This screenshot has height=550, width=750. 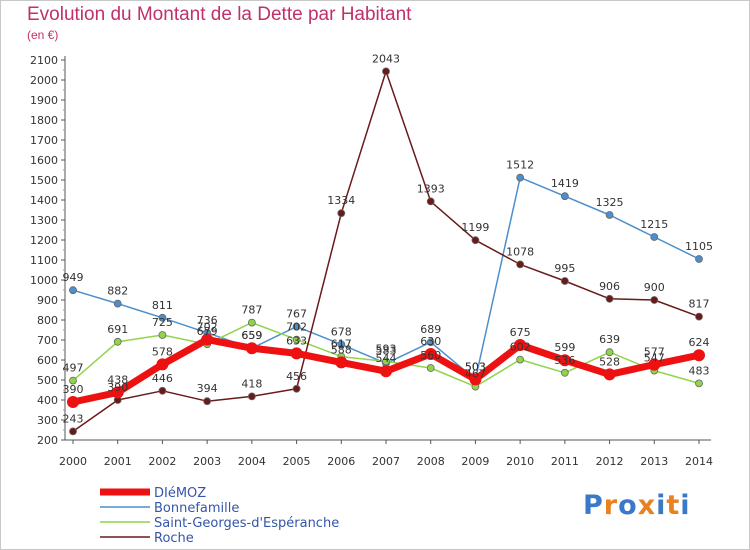 What do you see at coordinates (47, 420) in the screenshot?
I see `y-tick-label: 300` at bounding box center [47, 420].